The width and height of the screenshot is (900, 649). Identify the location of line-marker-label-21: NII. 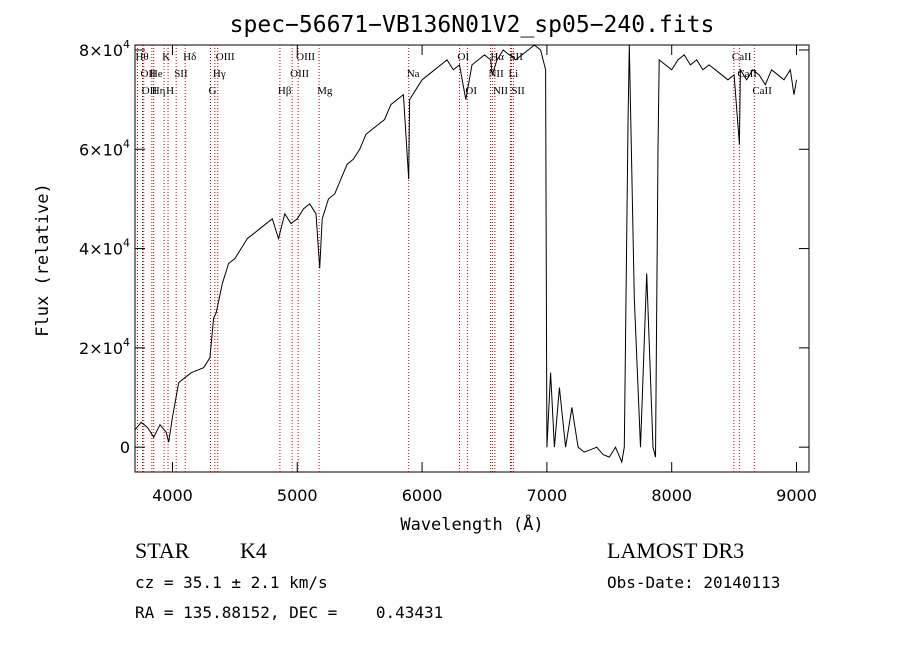
(501, 91).